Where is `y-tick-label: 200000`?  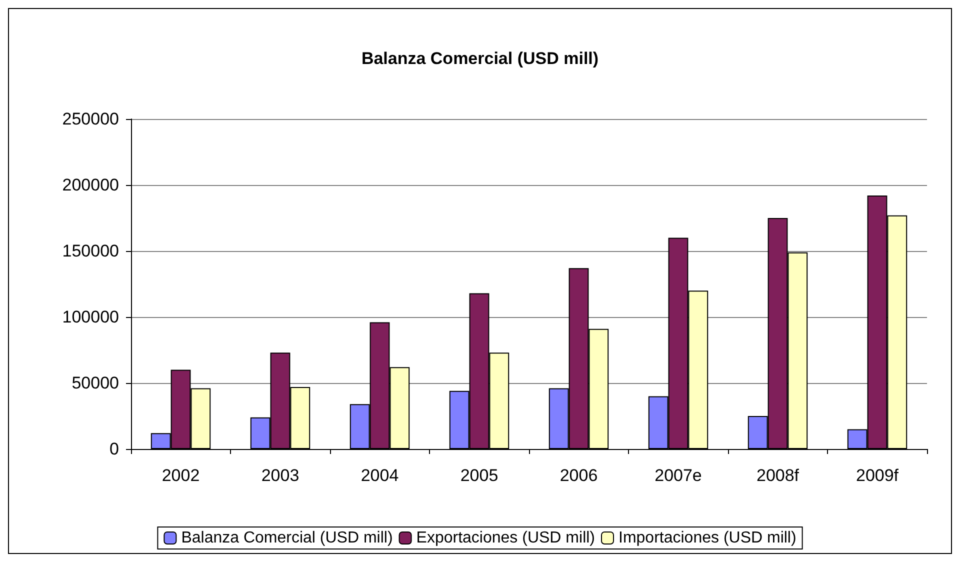 y-tick-label: 200000 is located at coordinates (90, 185).